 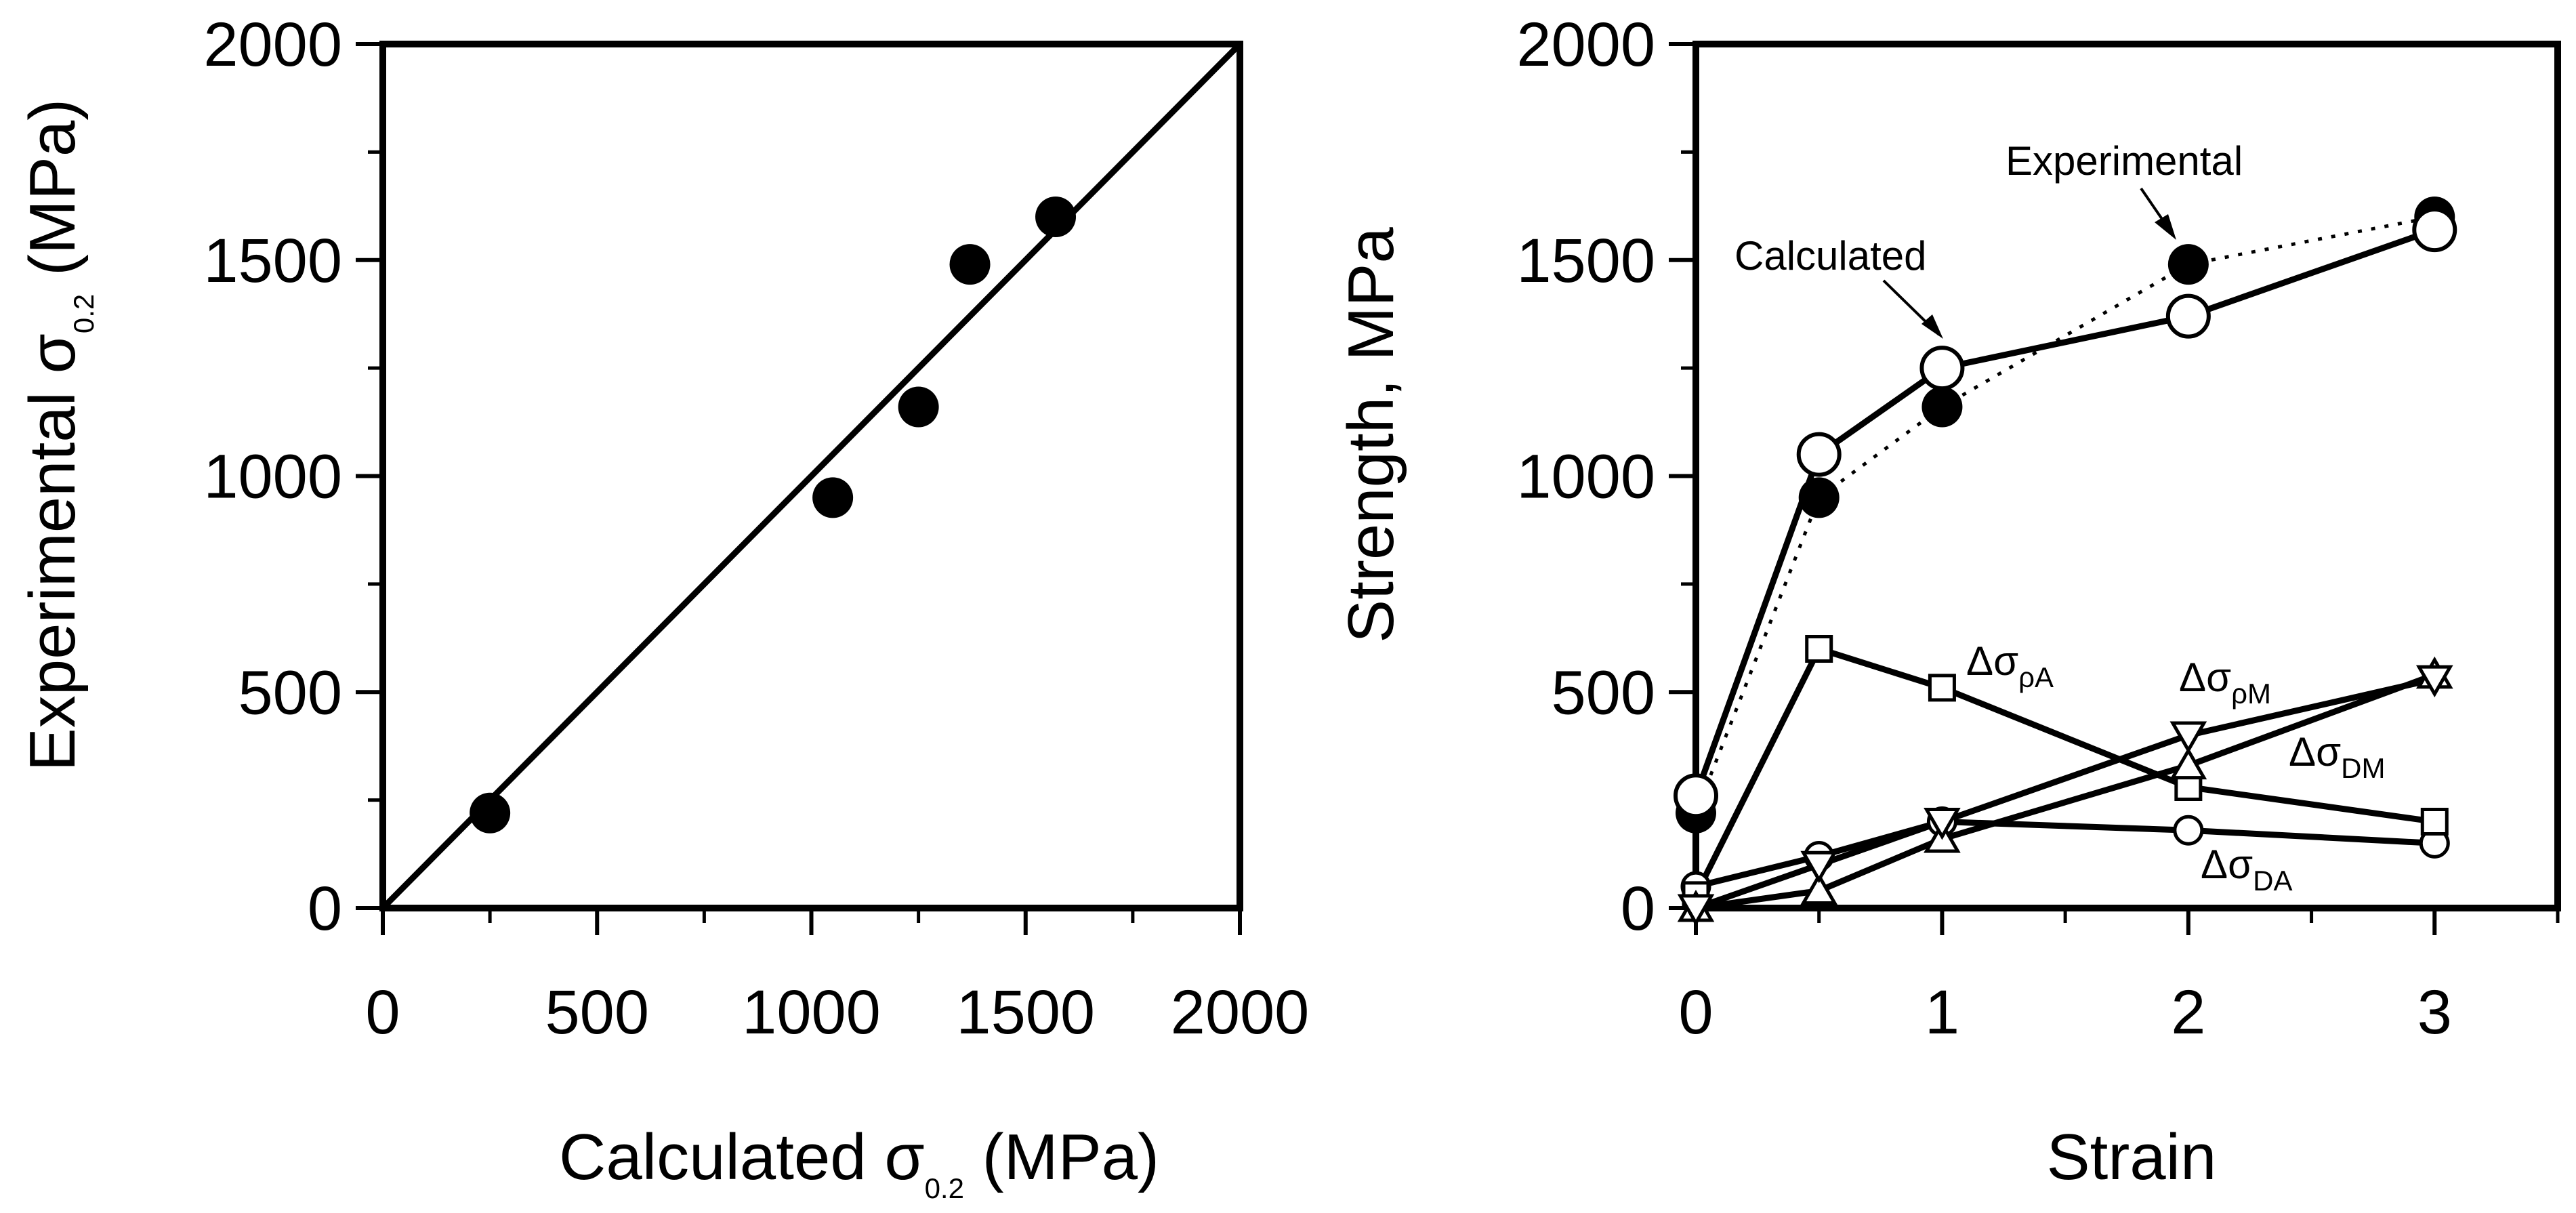 What do you see at coordinates (1830, 256) in the screenshot?
I see `annotation-calculated: Calculated` at bounding box center [1830, 256].